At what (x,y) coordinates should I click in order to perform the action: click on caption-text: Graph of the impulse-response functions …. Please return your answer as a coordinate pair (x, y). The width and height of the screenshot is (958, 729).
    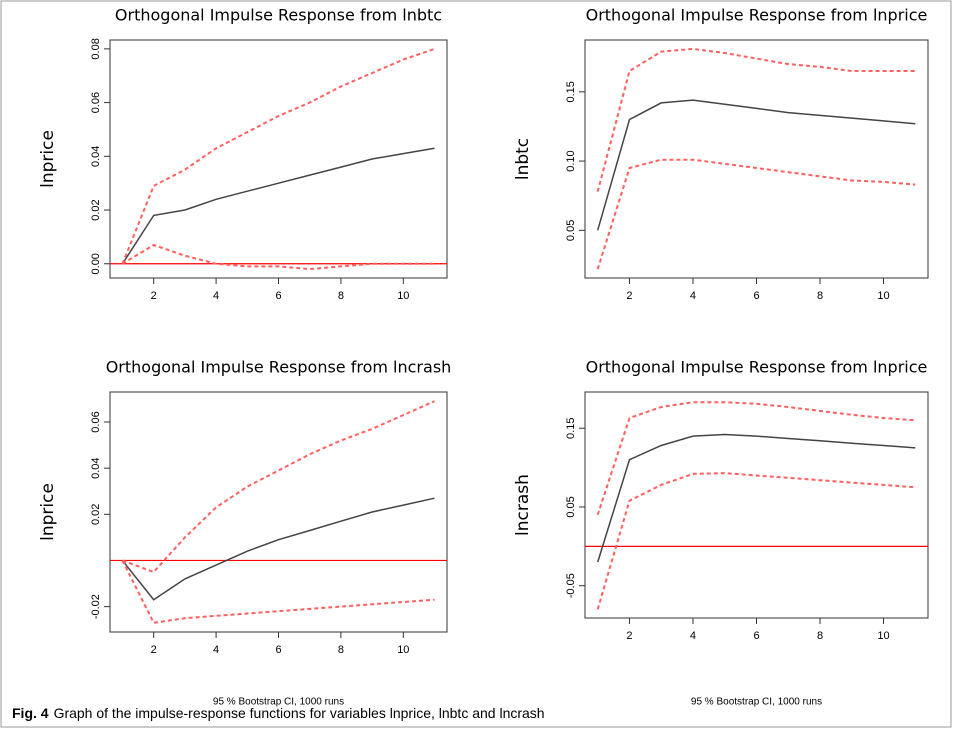
    Looking at the image, I should click on (299, 713).